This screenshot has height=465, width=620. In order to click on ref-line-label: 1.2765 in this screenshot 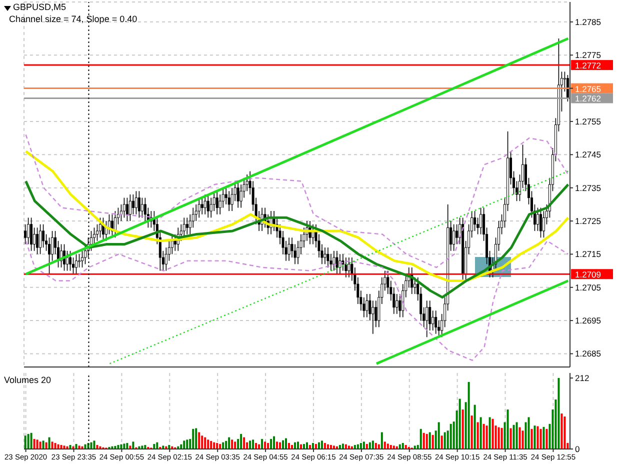, I will do `click(588, 89)`.